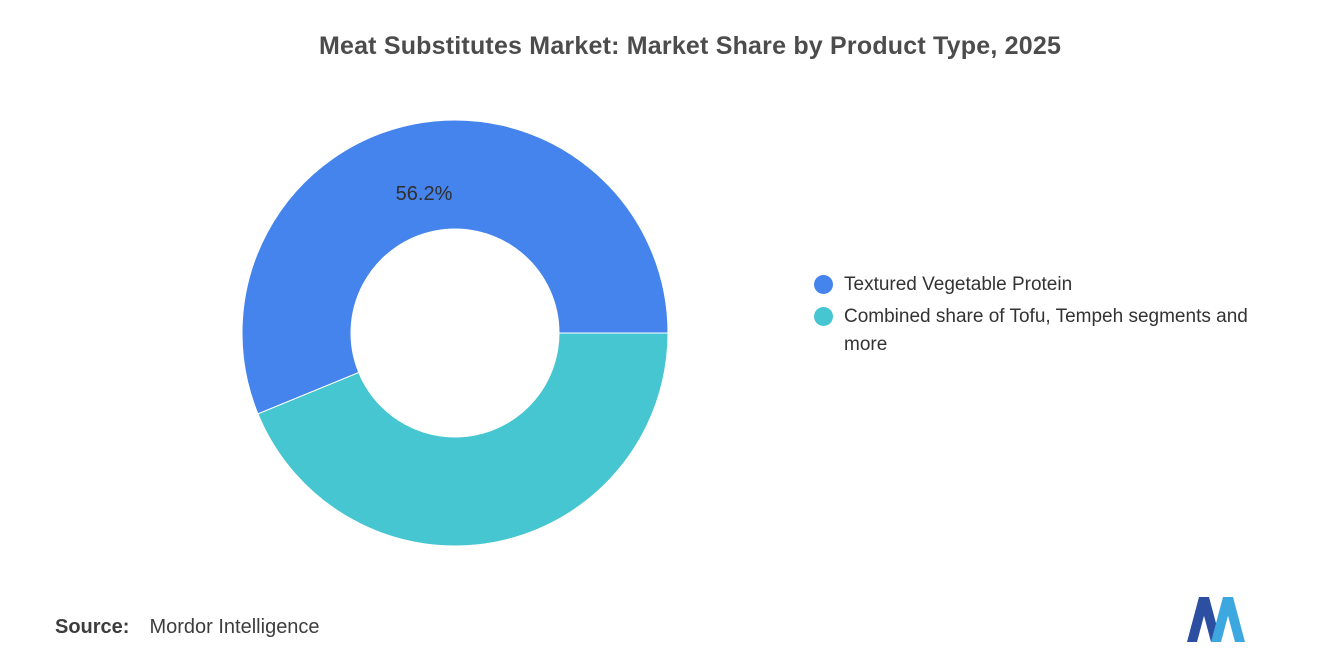  What do you see at coordinates (424, 194) in the screenshot?
I see `slice-data-label: 56.2%` at bounding box center [424, 194].